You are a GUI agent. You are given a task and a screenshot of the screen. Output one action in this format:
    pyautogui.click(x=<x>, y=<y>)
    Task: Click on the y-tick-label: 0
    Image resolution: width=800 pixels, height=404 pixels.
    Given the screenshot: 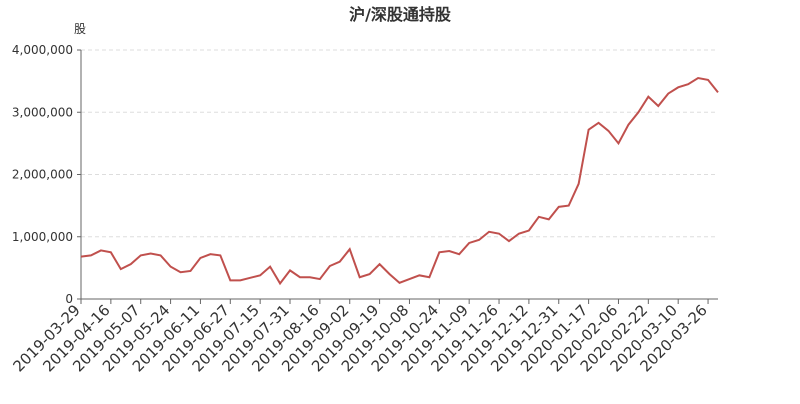 What is the action you would take?
    pyautogui.click(x=69, y=299)
    